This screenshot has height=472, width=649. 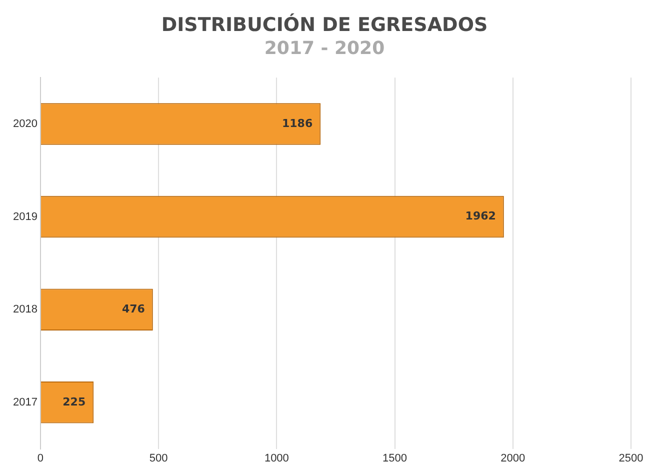 I want to click on chart-title: DISTRIBUCIÓN DE EGRESADOS, so click(x=324, y=25).